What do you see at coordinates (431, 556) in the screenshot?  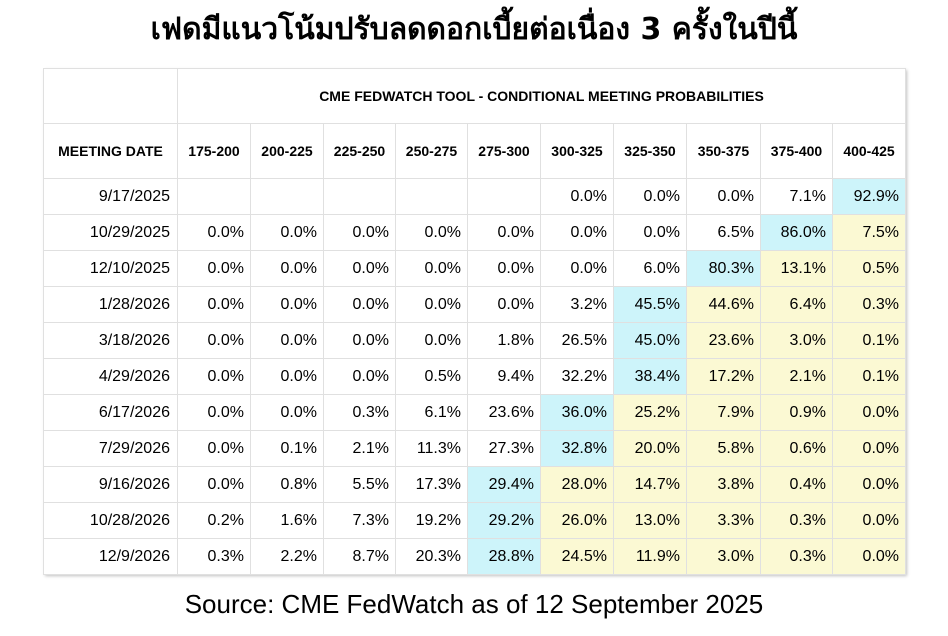 I see `probability-cell: 20.3%` at bounding box center [431, 556].